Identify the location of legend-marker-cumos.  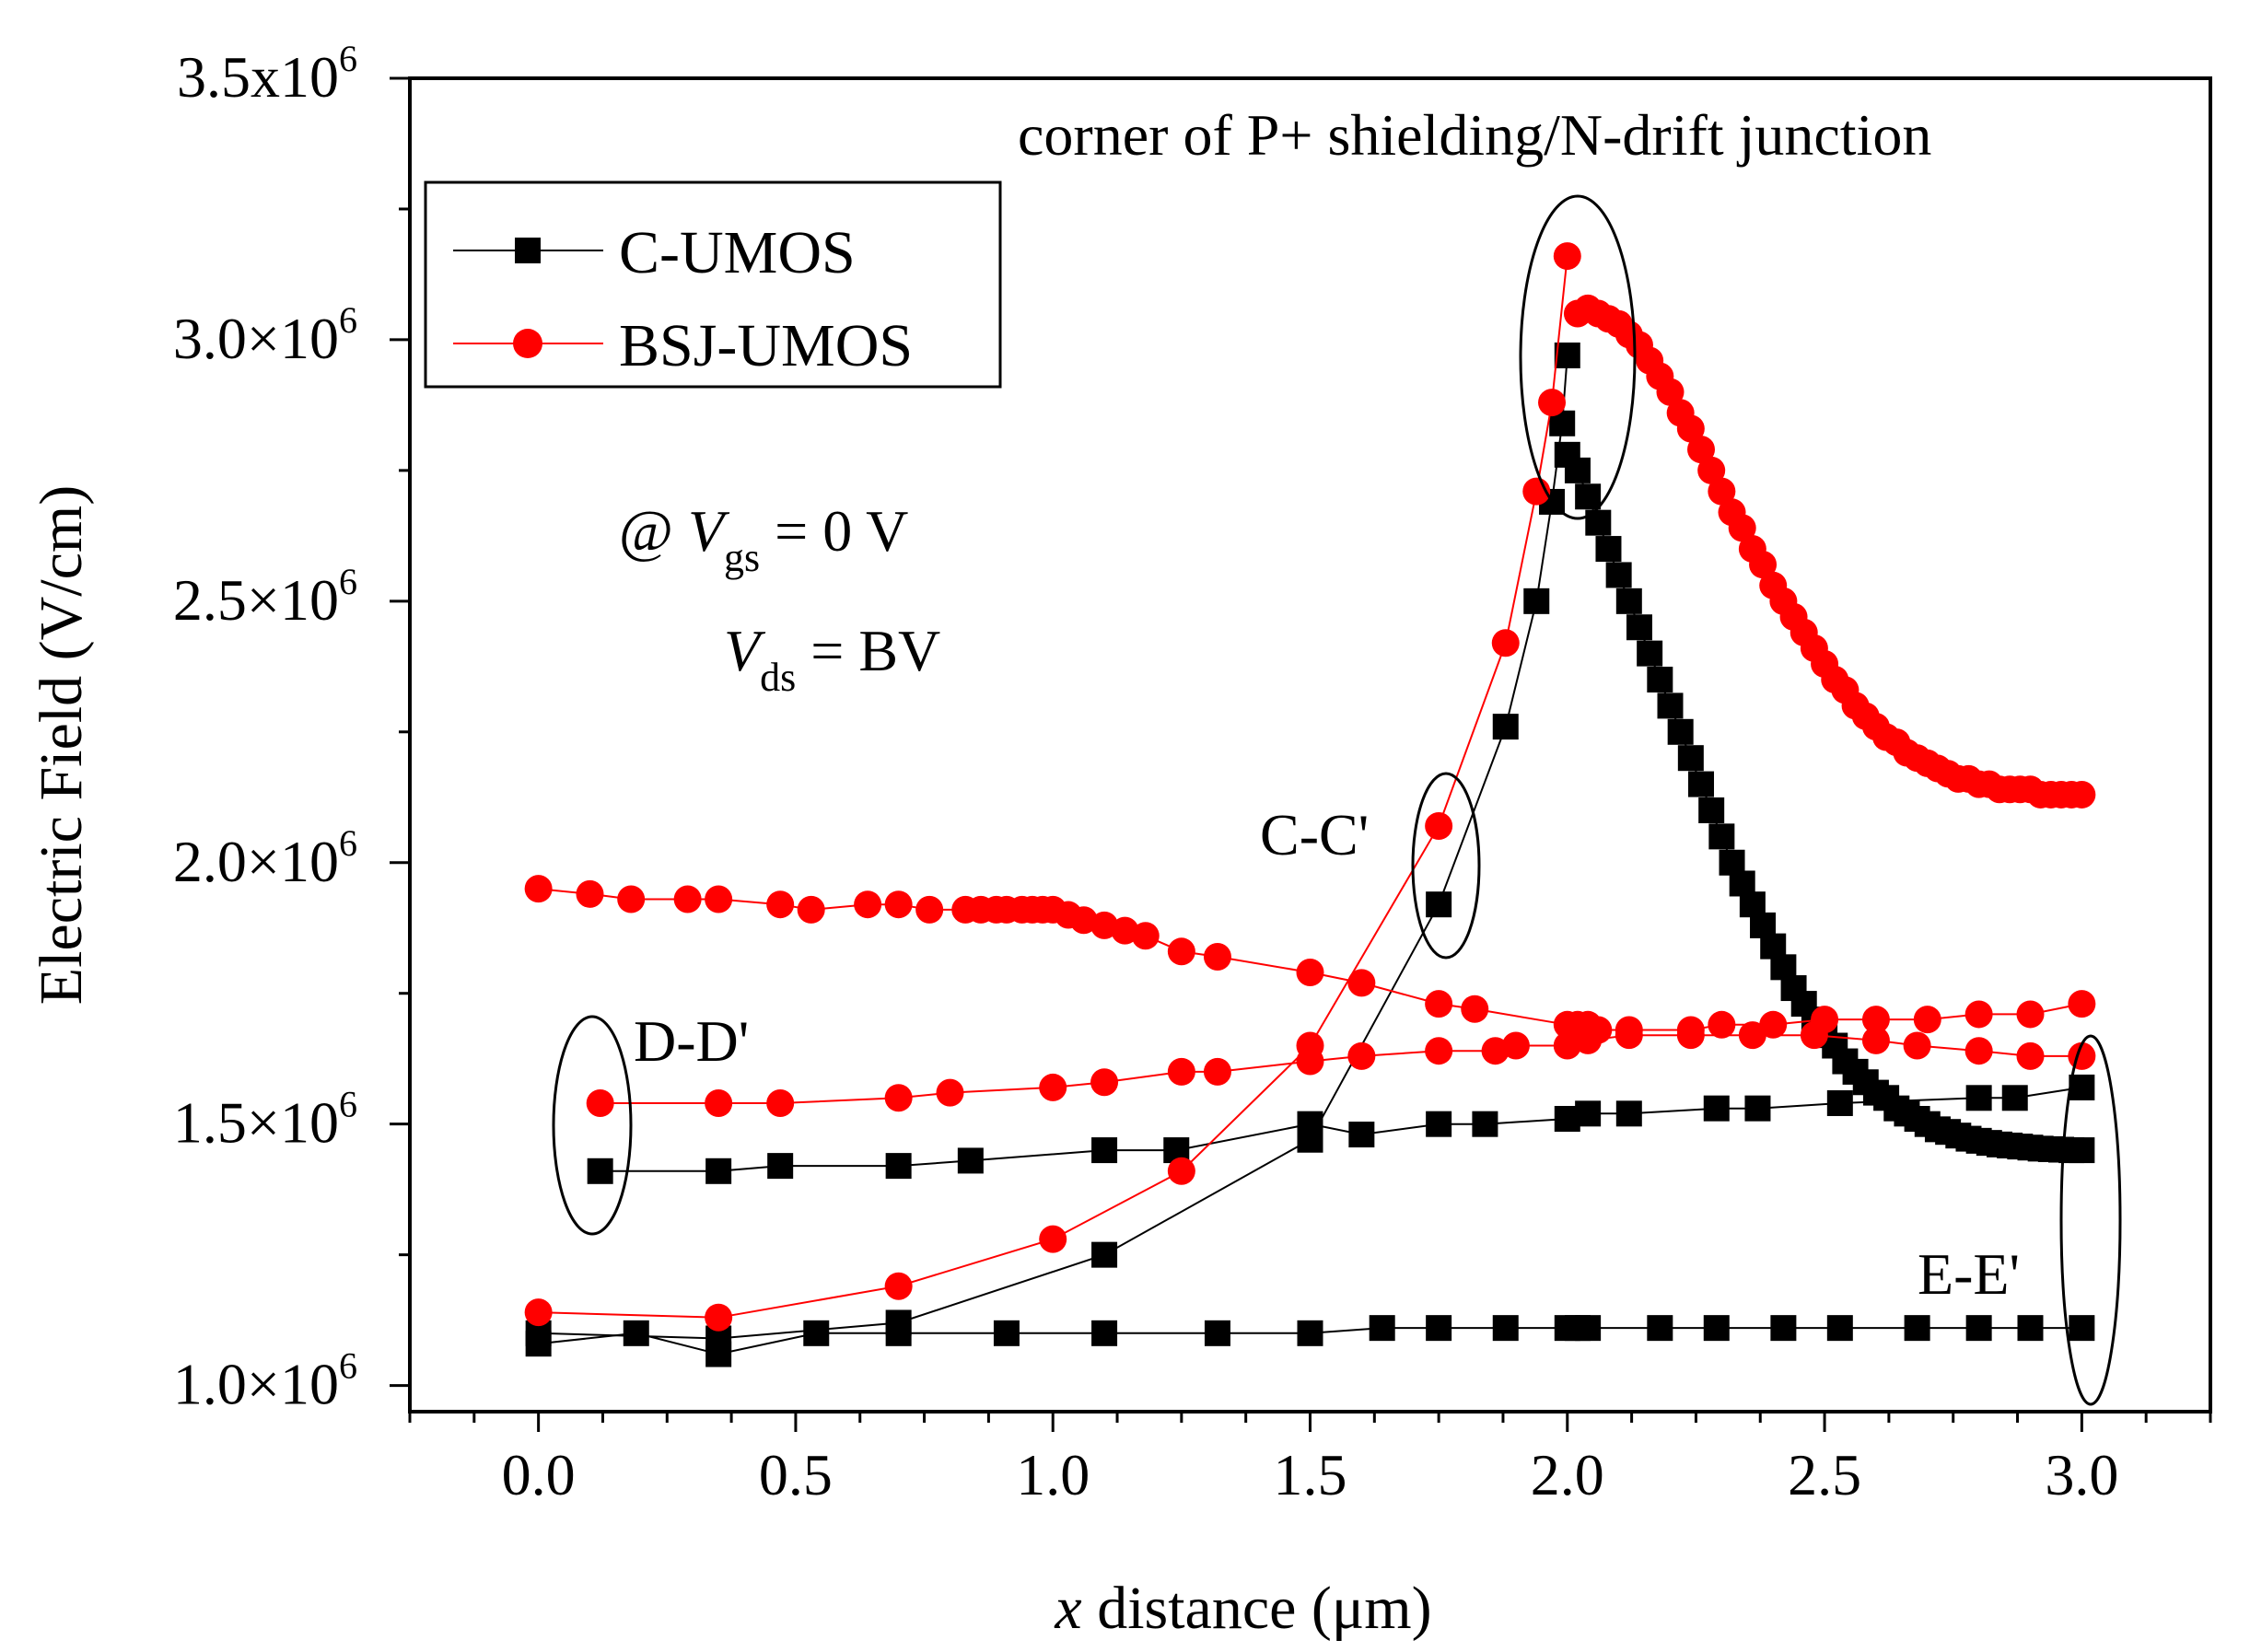
(528, 250).